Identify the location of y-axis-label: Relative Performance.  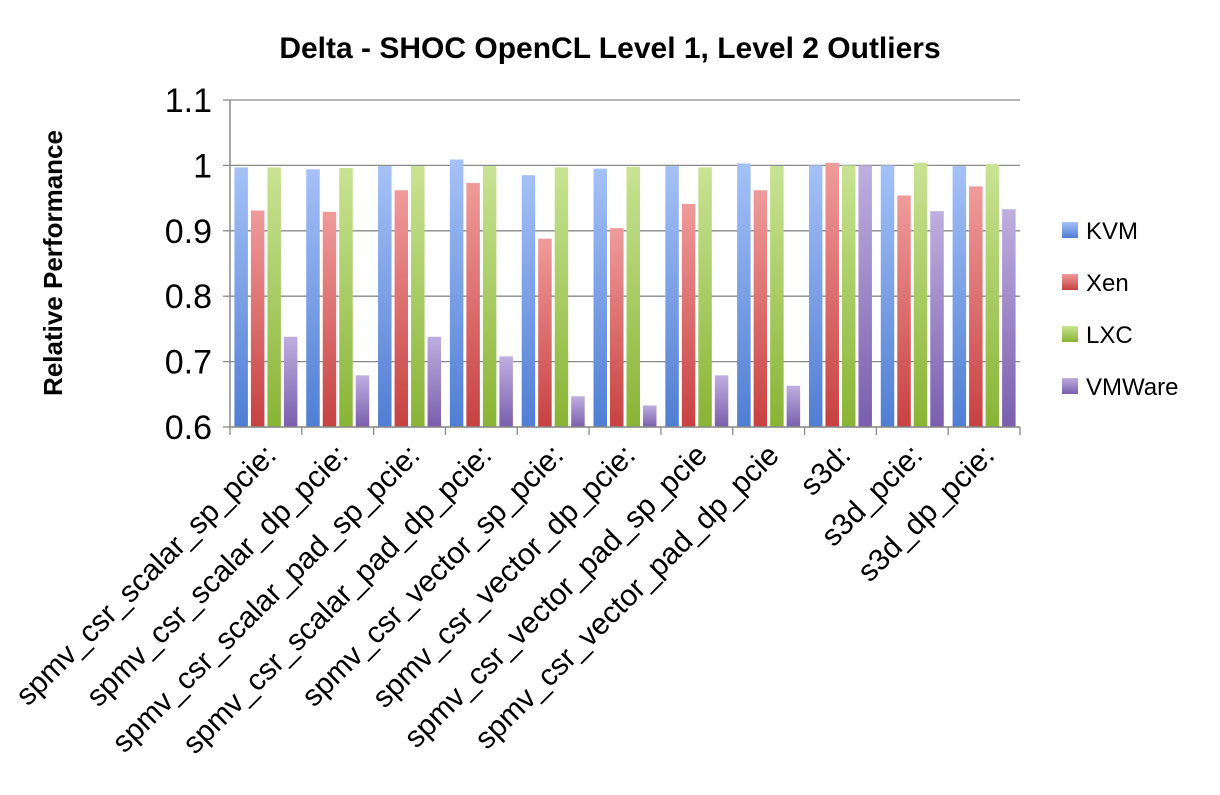
(53, 263).